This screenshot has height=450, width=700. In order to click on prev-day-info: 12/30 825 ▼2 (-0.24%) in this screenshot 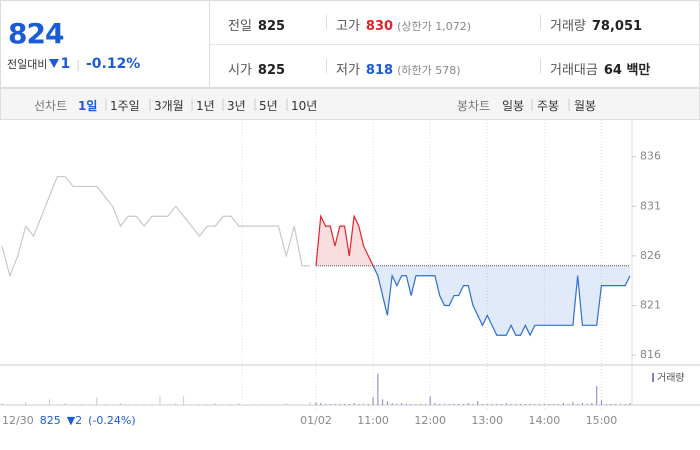, I will do `click(69, 420)`.